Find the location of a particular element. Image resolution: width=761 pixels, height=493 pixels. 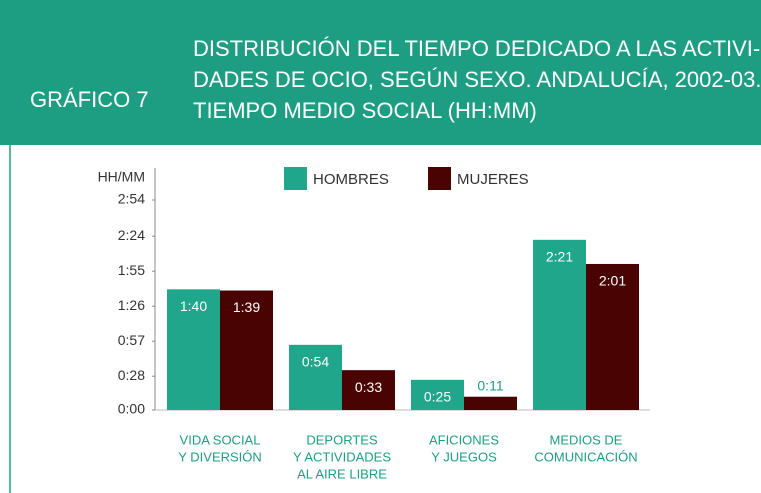

y-tick-label: 0:28 is located at coordinates (131, 375).